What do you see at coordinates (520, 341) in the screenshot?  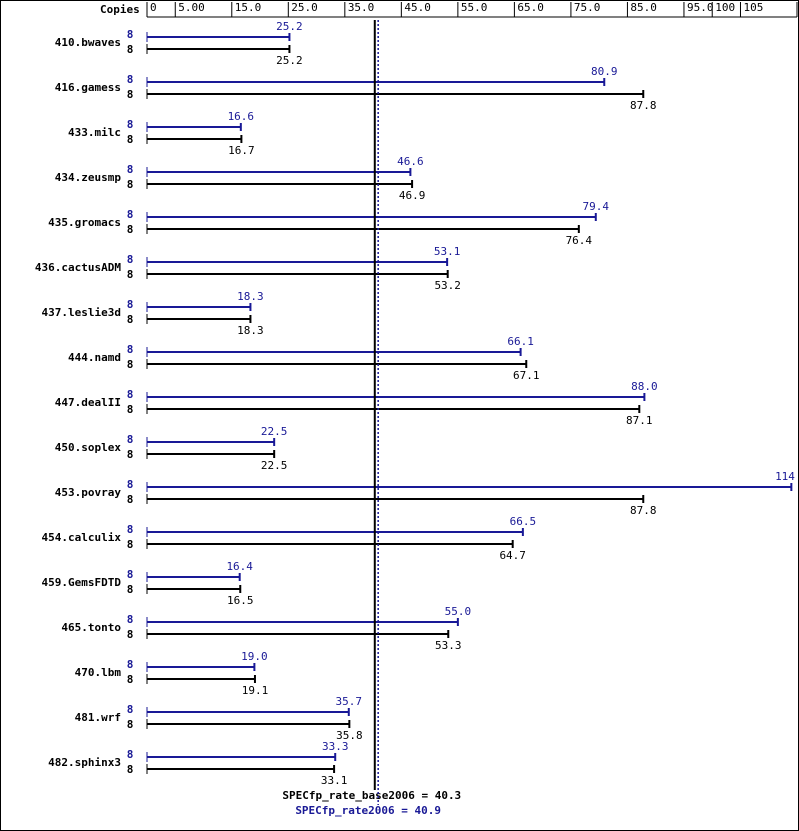 I see `value-label: 66.1` at bounding box center [520, 341].